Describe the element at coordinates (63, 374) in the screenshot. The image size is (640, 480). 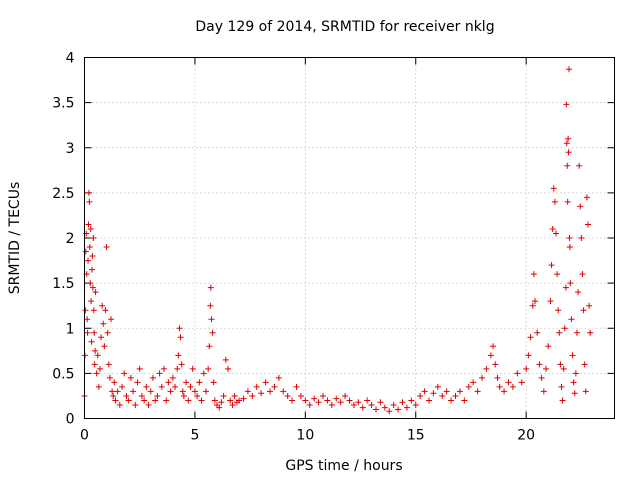
I see `y-tick-label: 0.5` at that location.